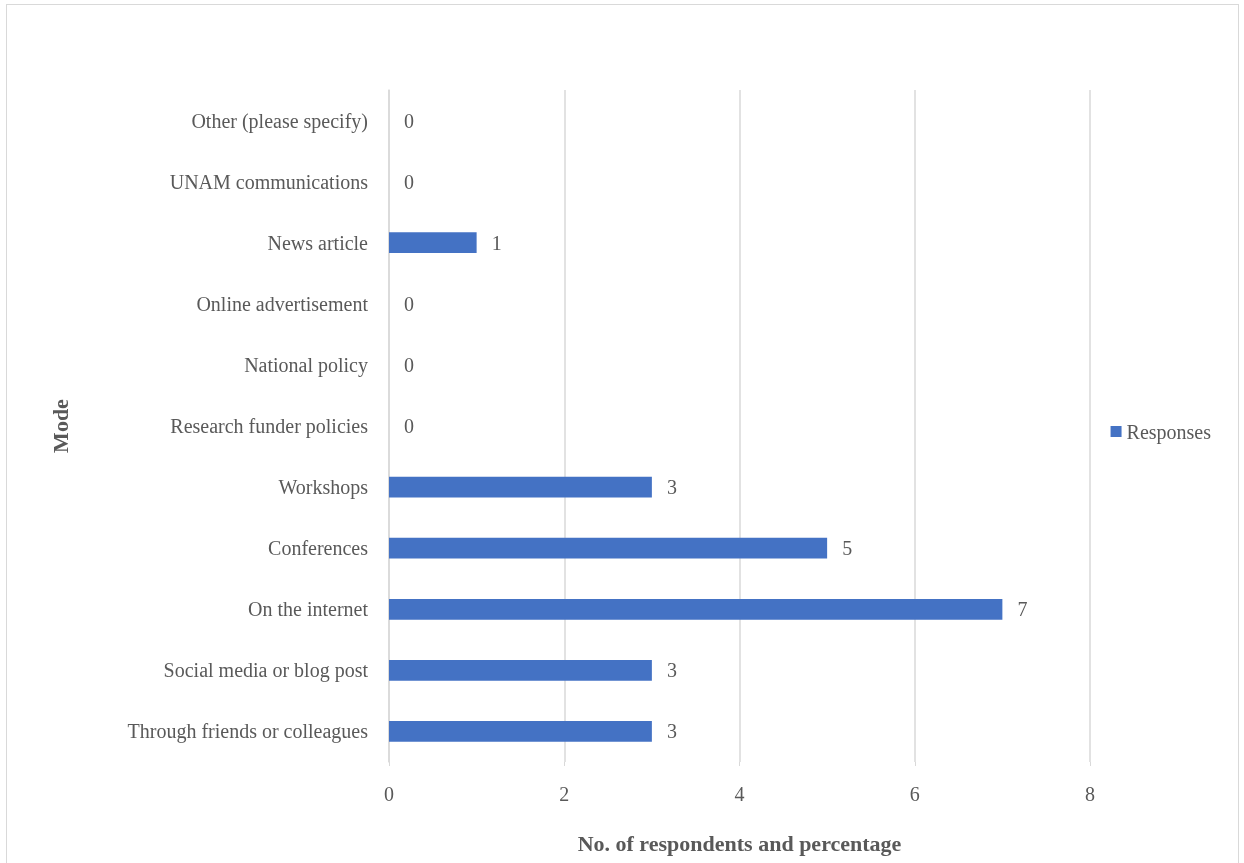 The image size is (1244, 863). What do you see at coordinates (269, 181) in the screenshot?
I see `y-tick-label: UNAM communications` at bounding box center [269, 181].